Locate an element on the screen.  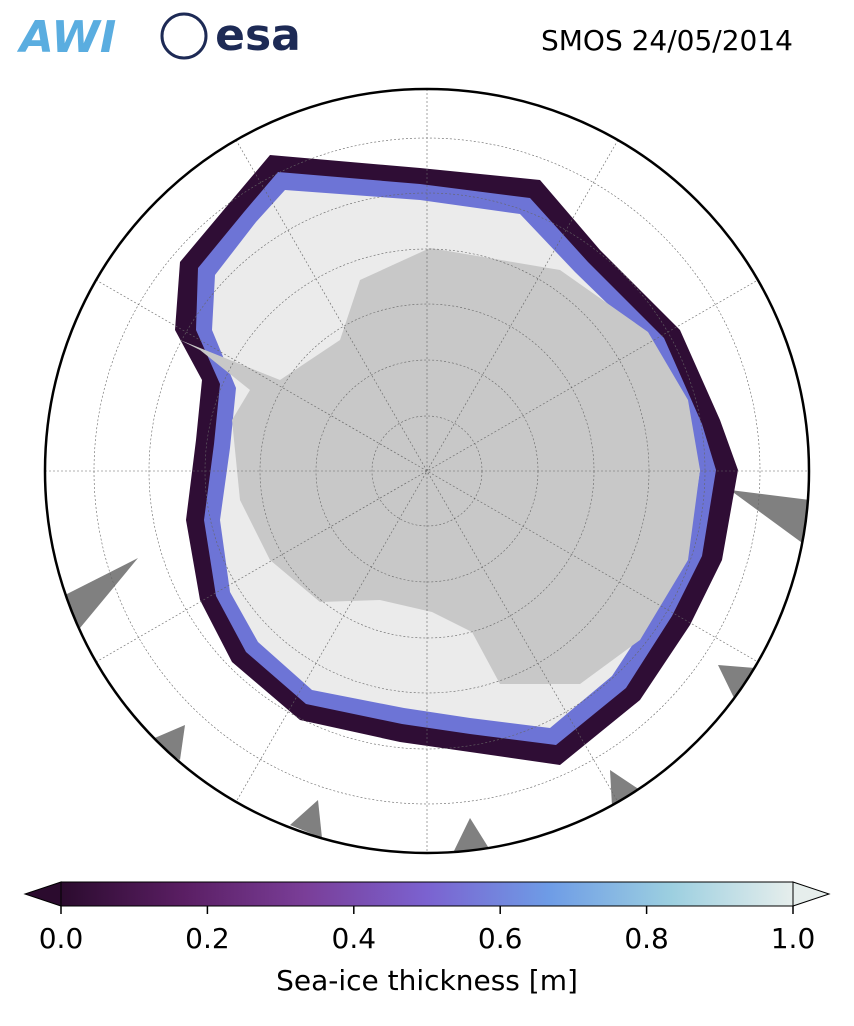
colorbar-extend-high is located at coordinates (811, 894).